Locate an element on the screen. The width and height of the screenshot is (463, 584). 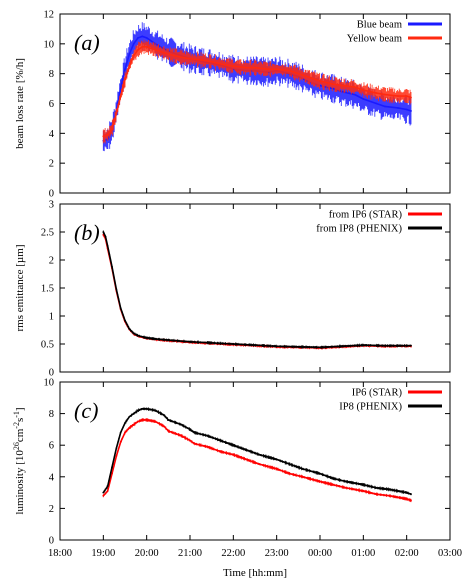
panel-c-series-0-noise is located at coordinates (257, 460).